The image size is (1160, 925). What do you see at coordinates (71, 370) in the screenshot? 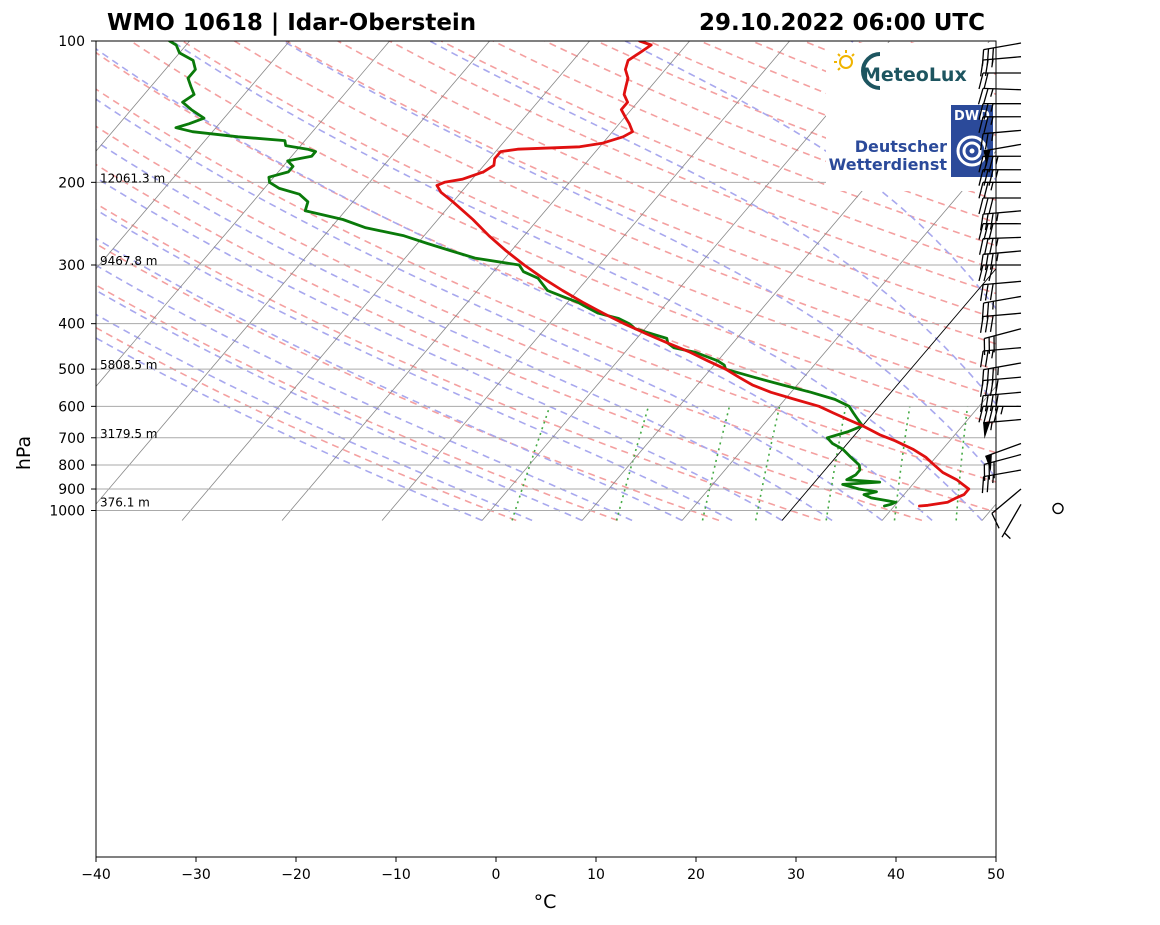
I see `y-tick-label: 500` at bounding box center [71, 370].